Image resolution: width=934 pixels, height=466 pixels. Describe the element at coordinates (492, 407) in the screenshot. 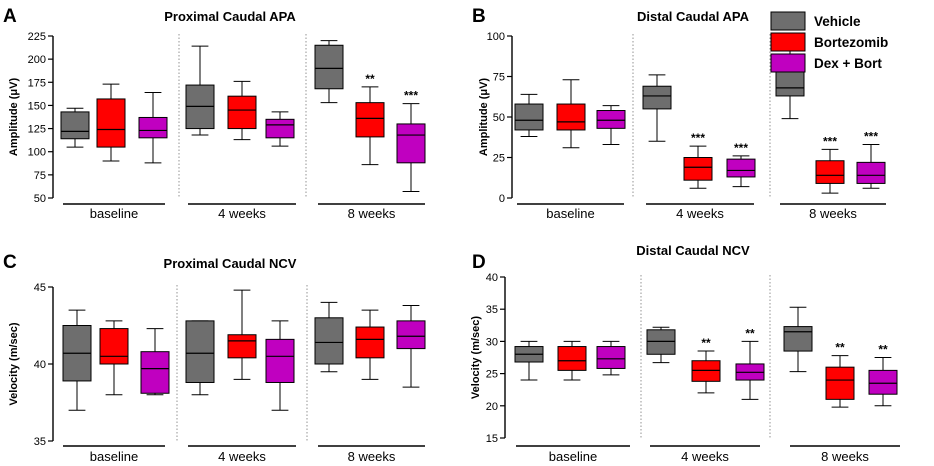

I see `y-tick-label: 20` at that location.